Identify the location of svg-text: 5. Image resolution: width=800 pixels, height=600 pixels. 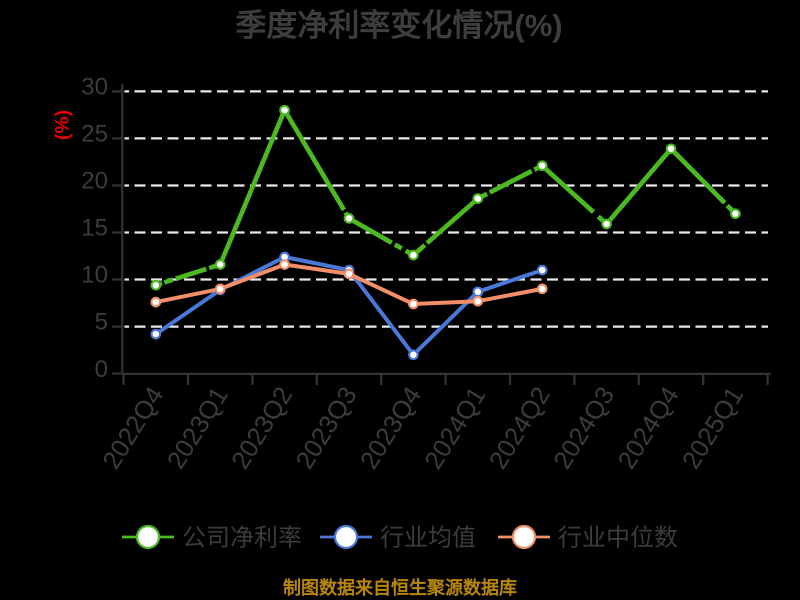
(101, 322).